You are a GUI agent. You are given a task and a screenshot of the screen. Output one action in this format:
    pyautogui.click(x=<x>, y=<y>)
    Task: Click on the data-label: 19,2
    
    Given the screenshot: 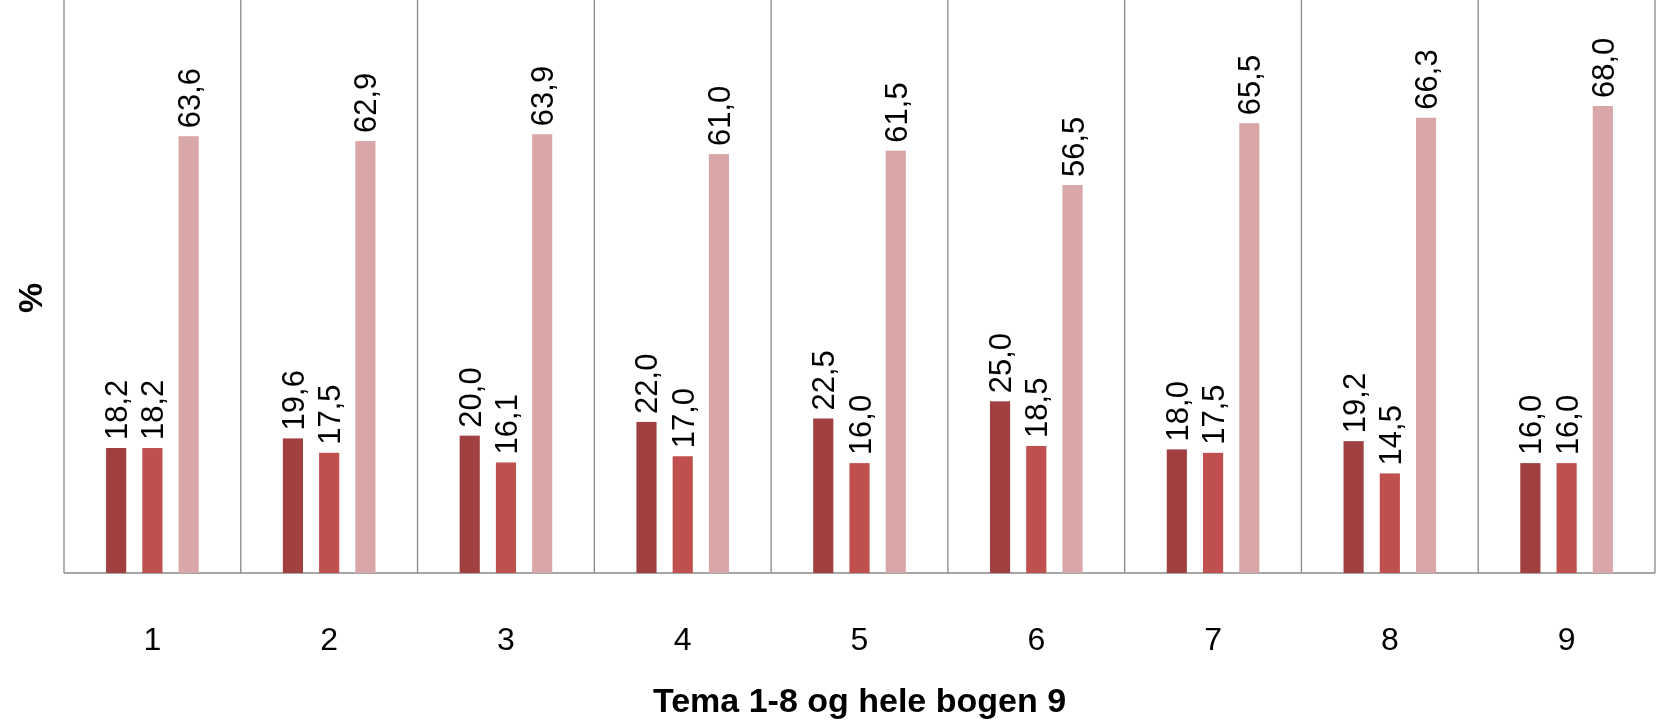 What is the action you would take?
    pyautogui.click(x=1354, y=403)
    